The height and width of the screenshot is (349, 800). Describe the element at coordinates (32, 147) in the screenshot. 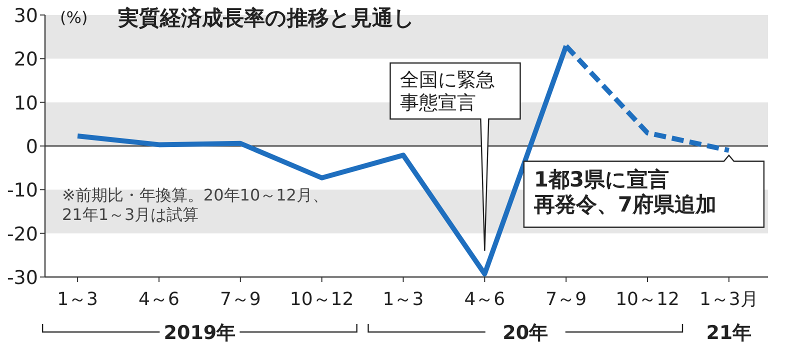

I see `y-tick-label: 0` at that location.